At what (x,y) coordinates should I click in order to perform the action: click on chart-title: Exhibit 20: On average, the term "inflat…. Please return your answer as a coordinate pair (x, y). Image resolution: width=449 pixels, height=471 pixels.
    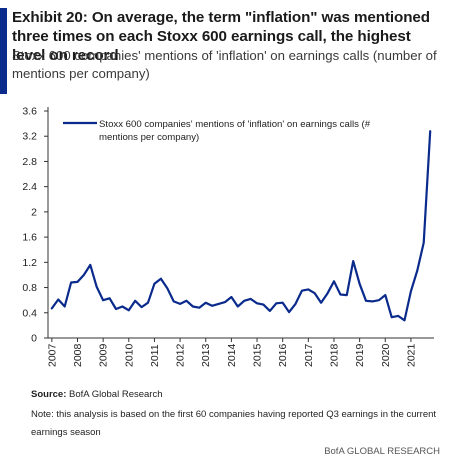
    Looking at the image, I should click on (221, 36).